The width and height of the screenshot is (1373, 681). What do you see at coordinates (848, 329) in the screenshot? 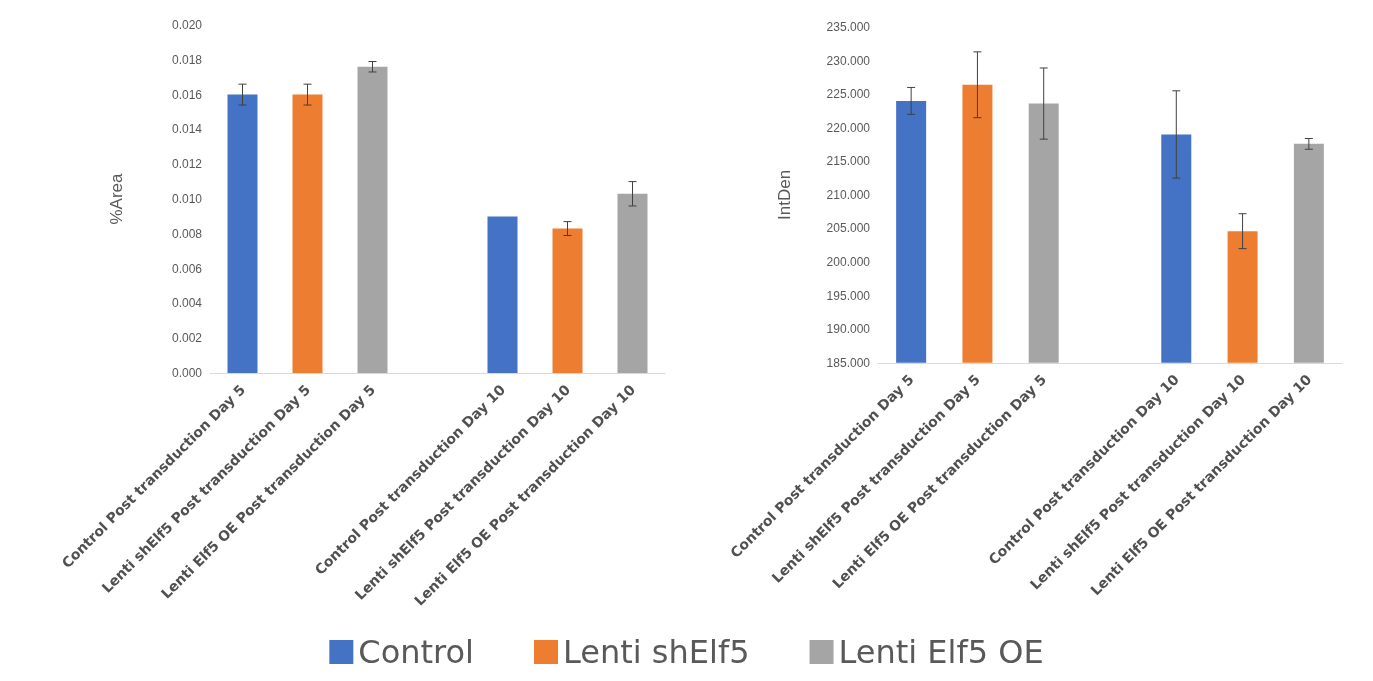
I see `y-tick-label: 190.000` at bounding box center [848, 329].